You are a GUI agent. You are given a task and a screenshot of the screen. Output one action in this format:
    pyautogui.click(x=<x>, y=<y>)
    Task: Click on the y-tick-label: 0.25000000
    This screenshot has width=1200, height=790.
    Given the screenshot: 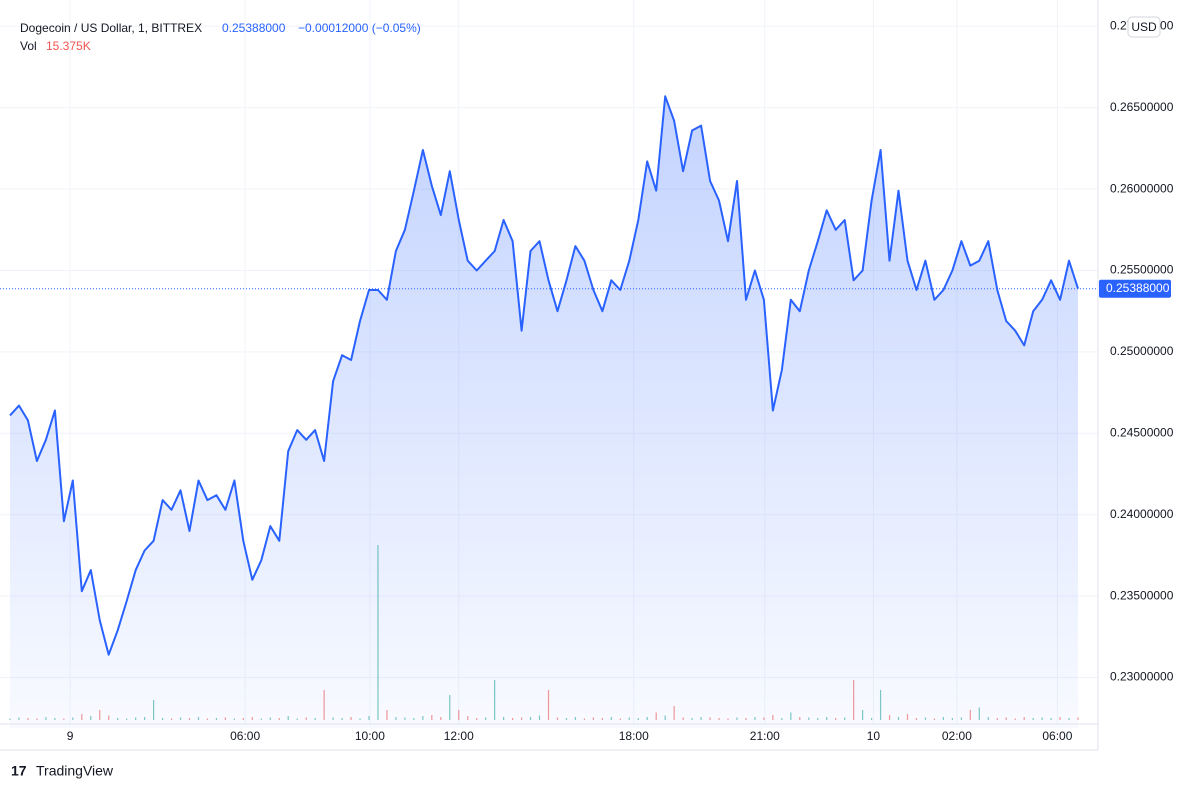 What is the action you would take?
    pyautogui.click(x=1142, y=351)
    